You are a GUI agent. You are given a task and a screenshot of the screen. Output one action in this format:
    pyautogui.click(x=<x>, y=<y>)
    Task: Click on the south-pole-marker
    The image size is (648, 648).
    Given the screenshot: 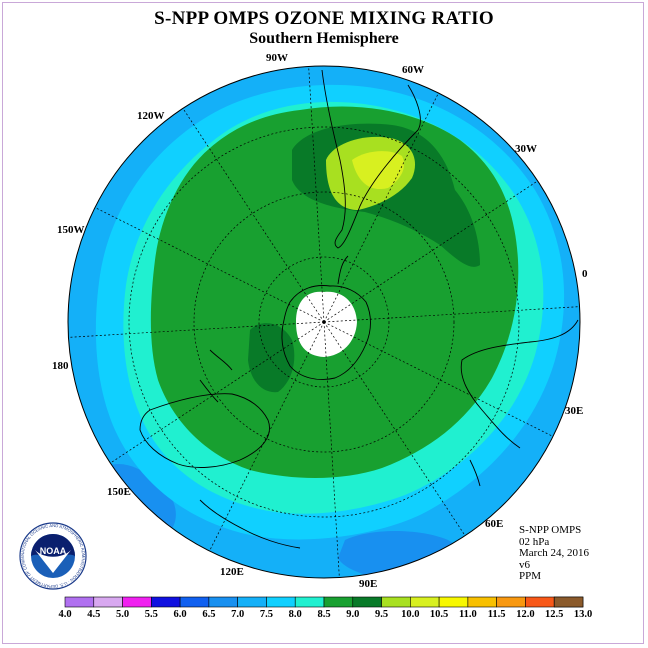 What is the action you would take?
    pyautogui.click(x=324, y=322)
    